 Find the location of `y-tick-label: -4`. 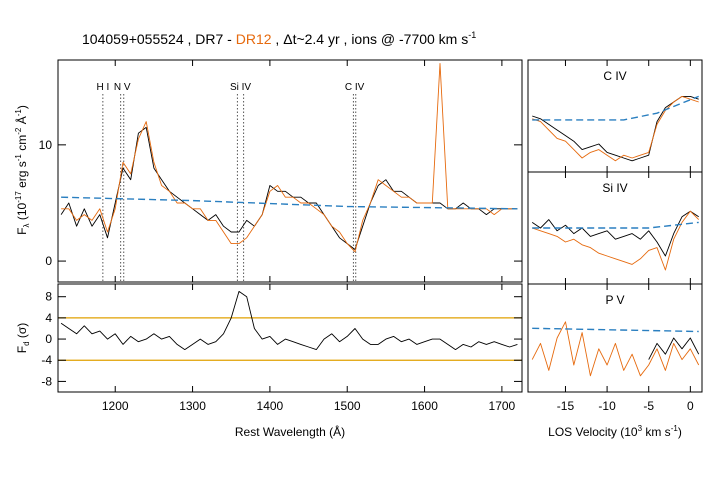

y-tick-label: -4 is located at coordinates (46, 360).